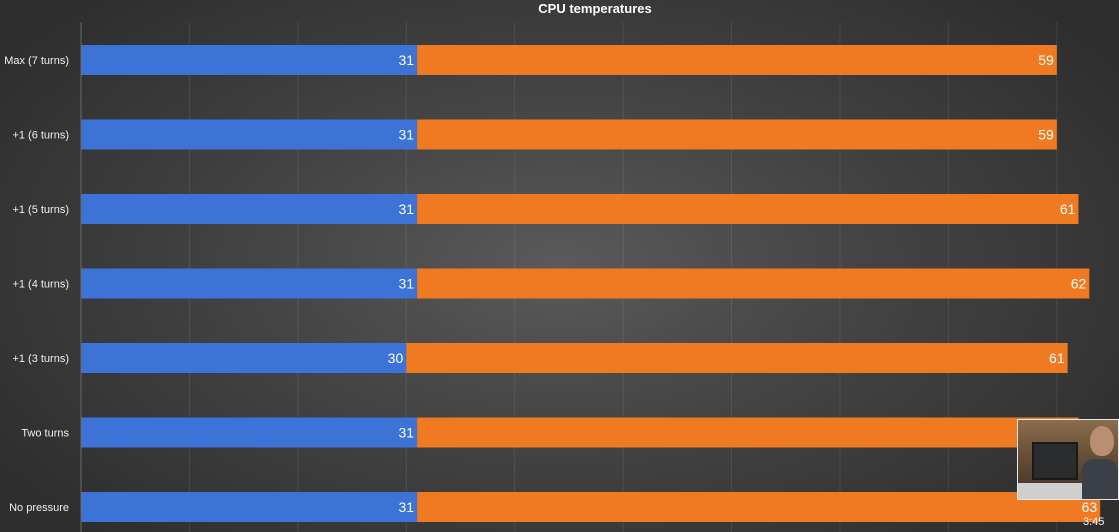  I want to click on data-label: 30, so click(396, 358).